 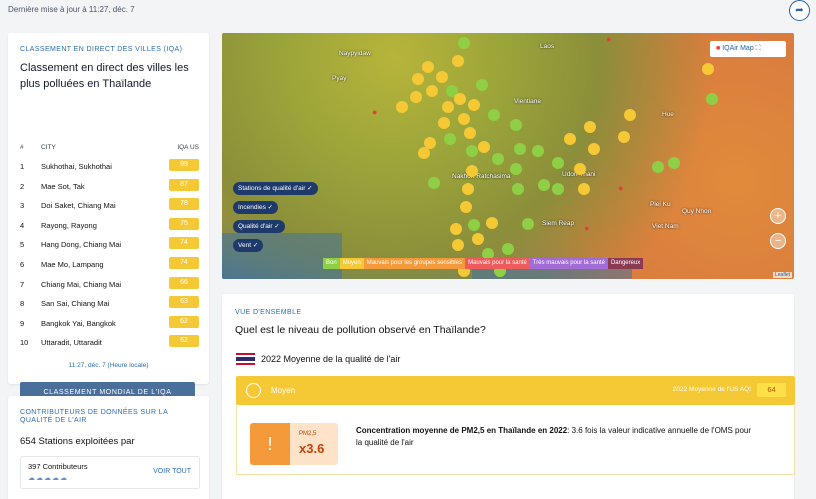 I want to click on ranking-row: 6 Mae Mo, Lampang 74, so click(x=109, y=265).